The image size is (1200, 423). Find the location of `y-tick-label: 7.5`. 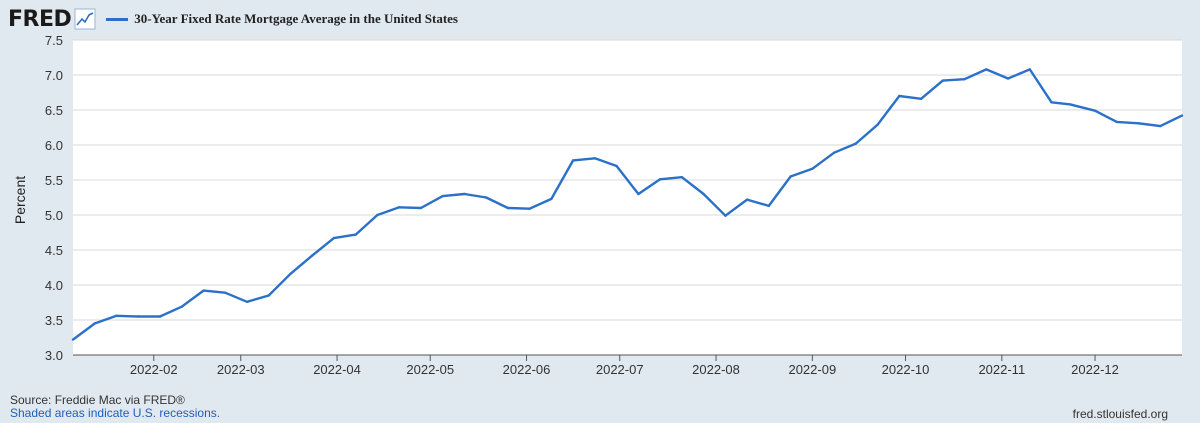

y-tick-label: 7.5 is located at coordinates (54, 40).